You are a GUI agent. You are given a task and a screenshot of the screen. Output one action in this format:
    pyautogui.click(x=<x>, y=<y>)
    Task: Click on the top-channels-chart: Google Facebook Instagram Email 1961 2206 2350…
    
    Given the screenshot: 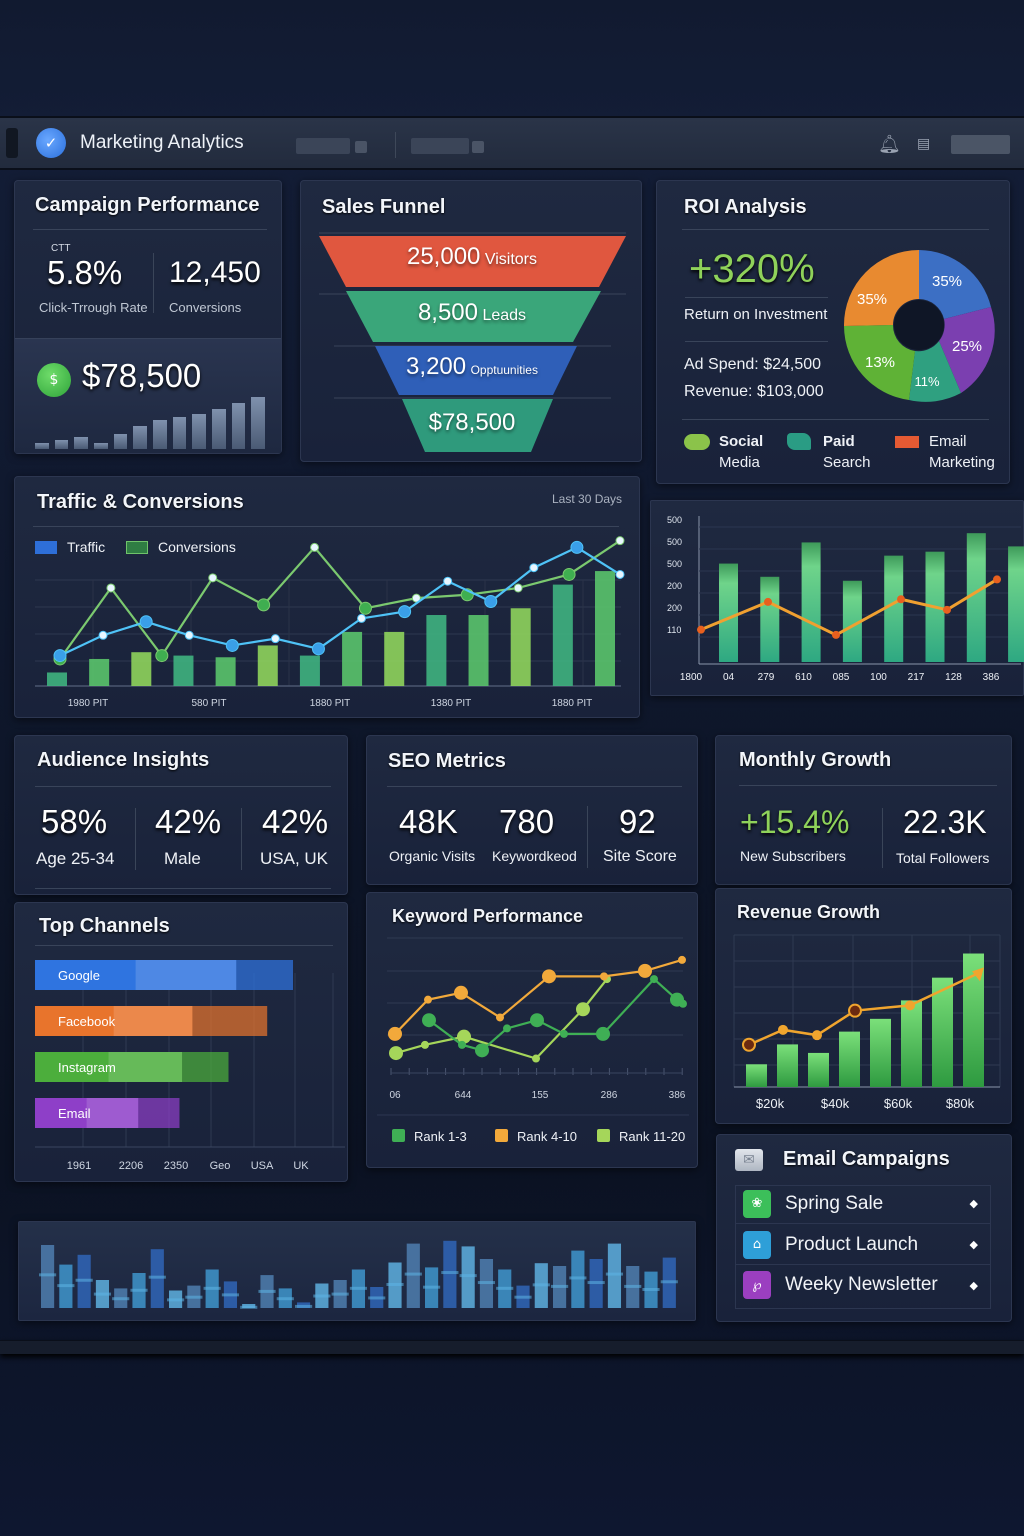 What is the action you would take?
    pyautogui.click(x=190, y=1066)
    